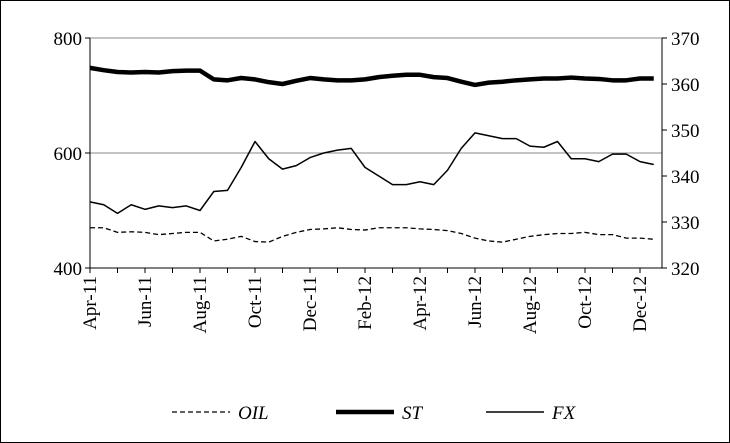  Describe the element at coordinates (685, 85) in the screenshot. I see `y2-tick-label: 360` at that location.